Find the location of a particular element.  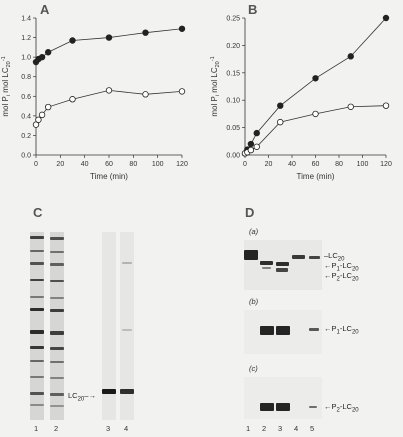

chart-a-series-0-line is located at coordinates (109, 45).